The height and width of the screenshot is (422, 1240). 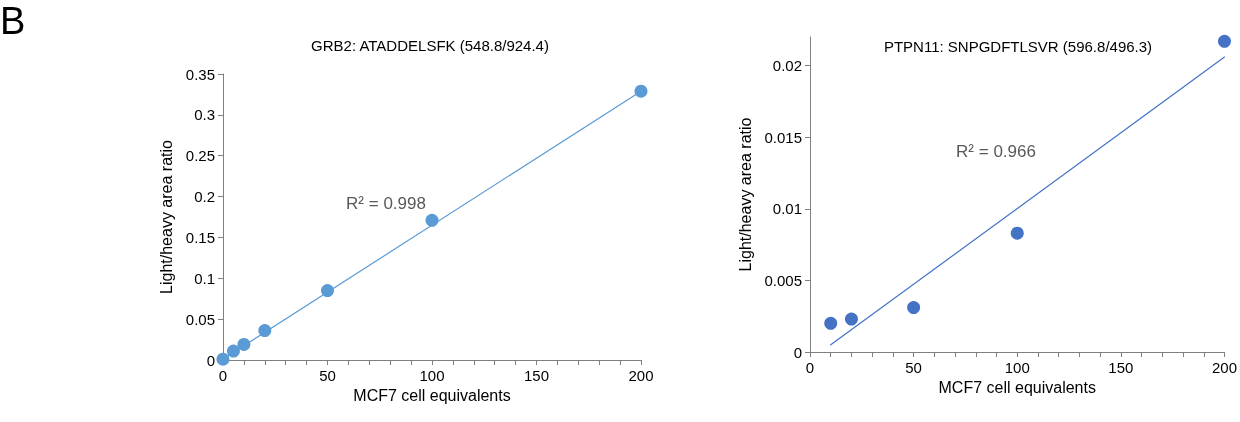 I want to click on chart-title: GRB2: ATADDELSFK (548.8/924.4), so click(x=430, y=45).